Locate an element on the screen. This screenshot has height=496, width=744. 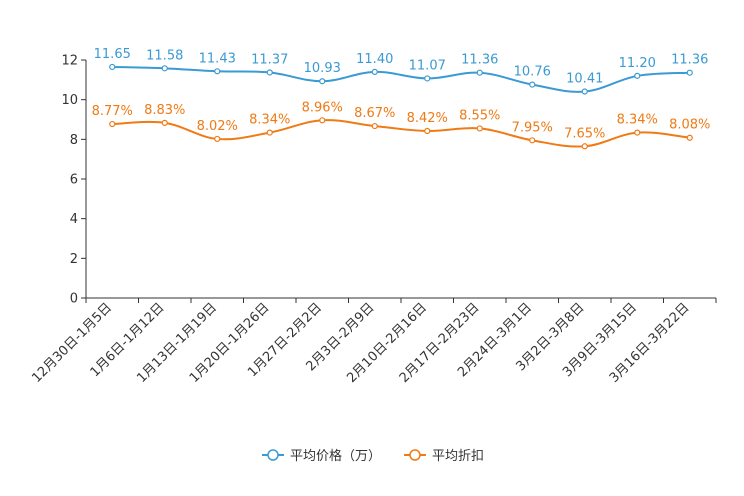
data-label: 8.83% is located at coordinates (164, 110).